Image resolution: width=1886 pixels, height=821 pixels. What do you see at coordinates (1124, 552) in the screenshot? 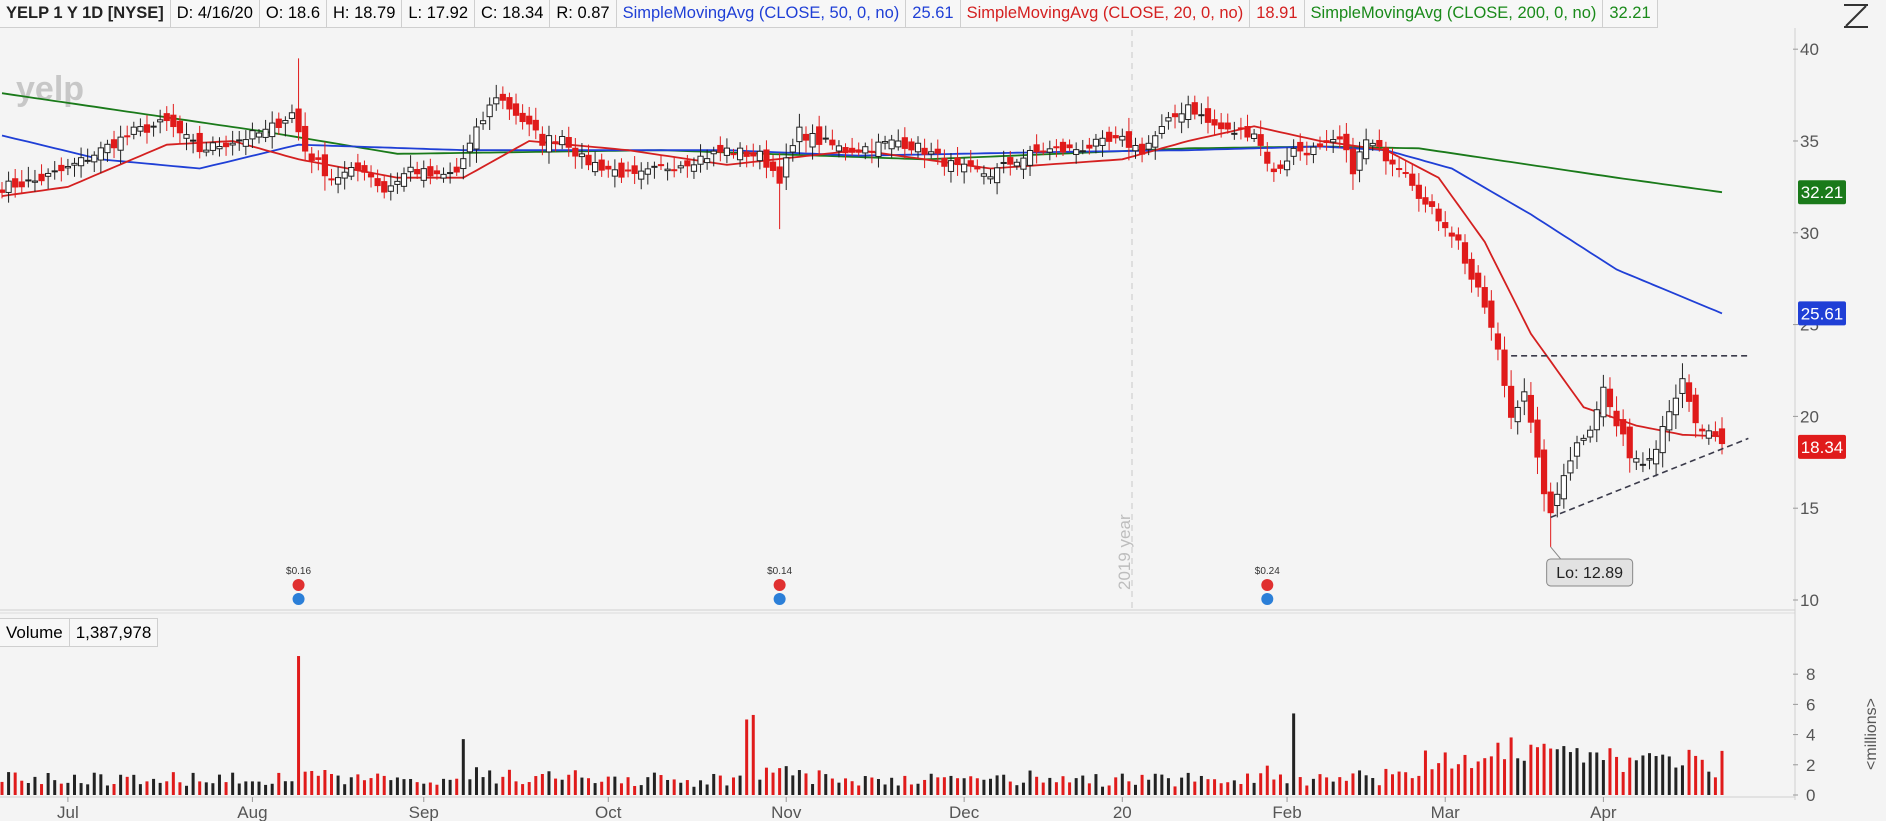
I see `year-separator-label: 2019 year` at bounding box center [1124, 552].